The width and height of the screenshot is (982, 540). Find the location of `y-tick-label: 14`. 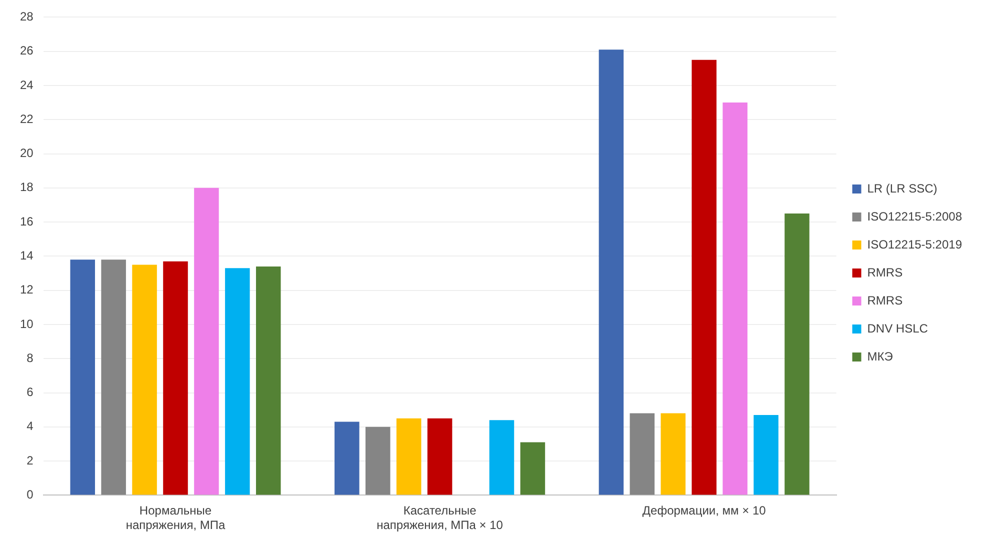

y-tick-label: 14 is located at coordinates (27, 255).